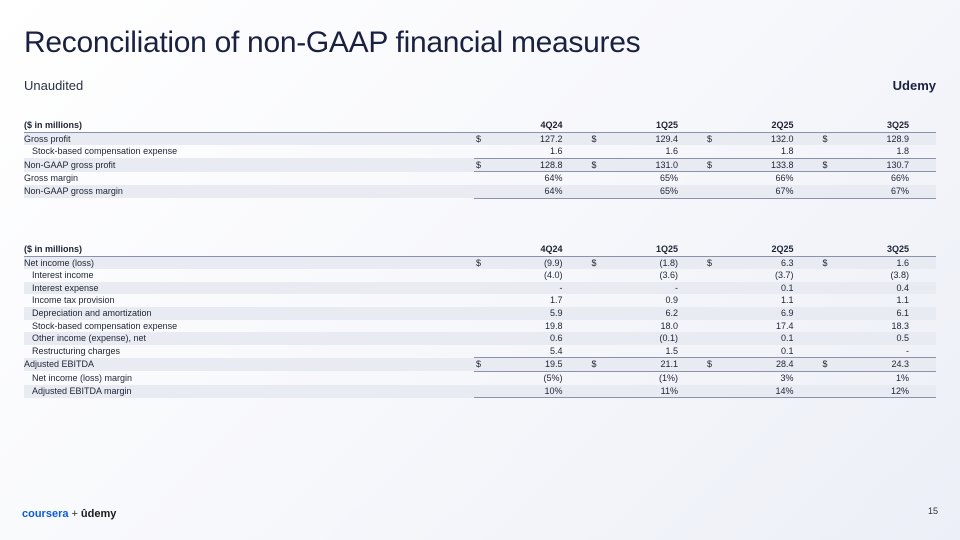 The width and height of the screenshot is (960, 540). I want to click on table-row: Income tax provision 1.7 0.9 1.1 1.1, so click(480, 300).